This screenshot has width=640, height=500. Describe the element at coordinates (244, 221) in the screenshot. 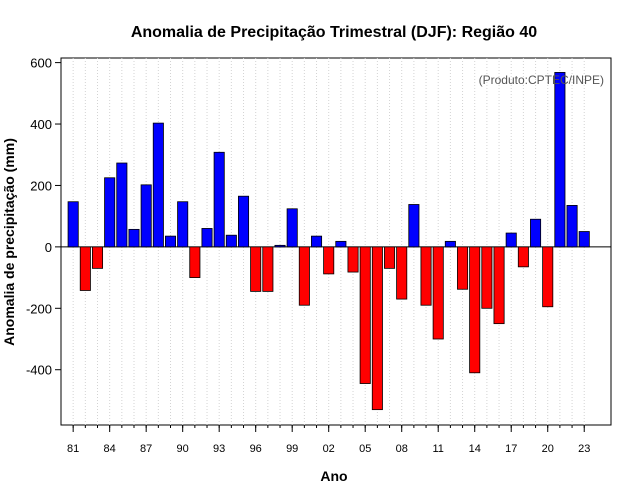

I see `bar-1995` at that location.